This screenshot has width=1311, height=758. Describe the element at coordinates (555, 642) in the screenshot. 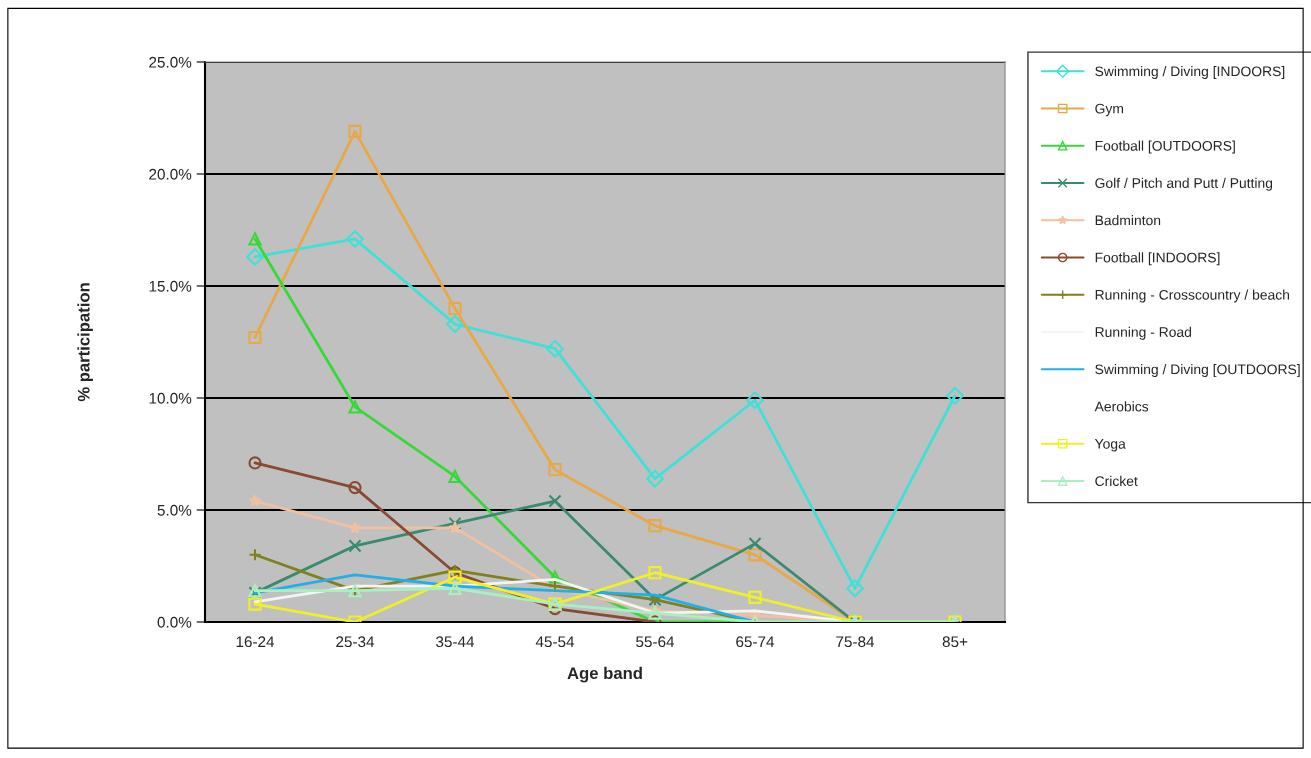

I see `x-tick-label: 45-54` at that location.